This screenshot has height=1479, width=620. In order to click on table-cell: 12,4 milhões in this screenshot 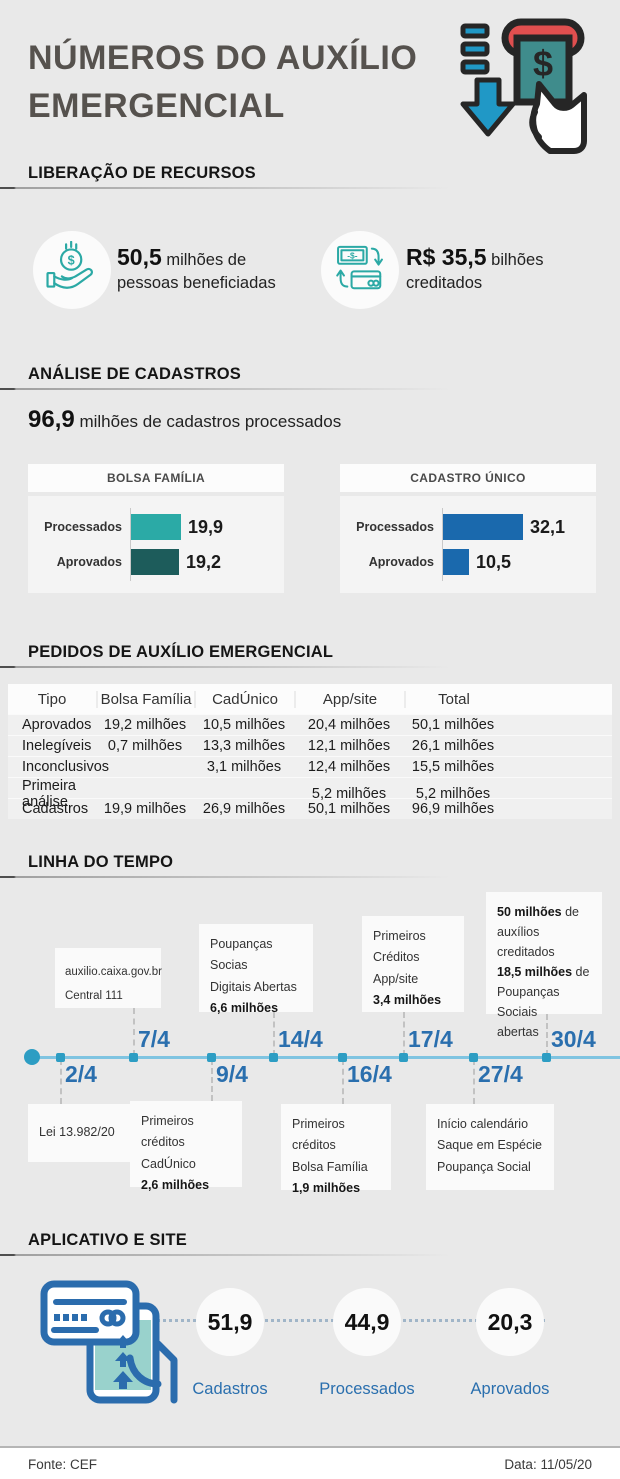, I will do `click(349, 767)`.